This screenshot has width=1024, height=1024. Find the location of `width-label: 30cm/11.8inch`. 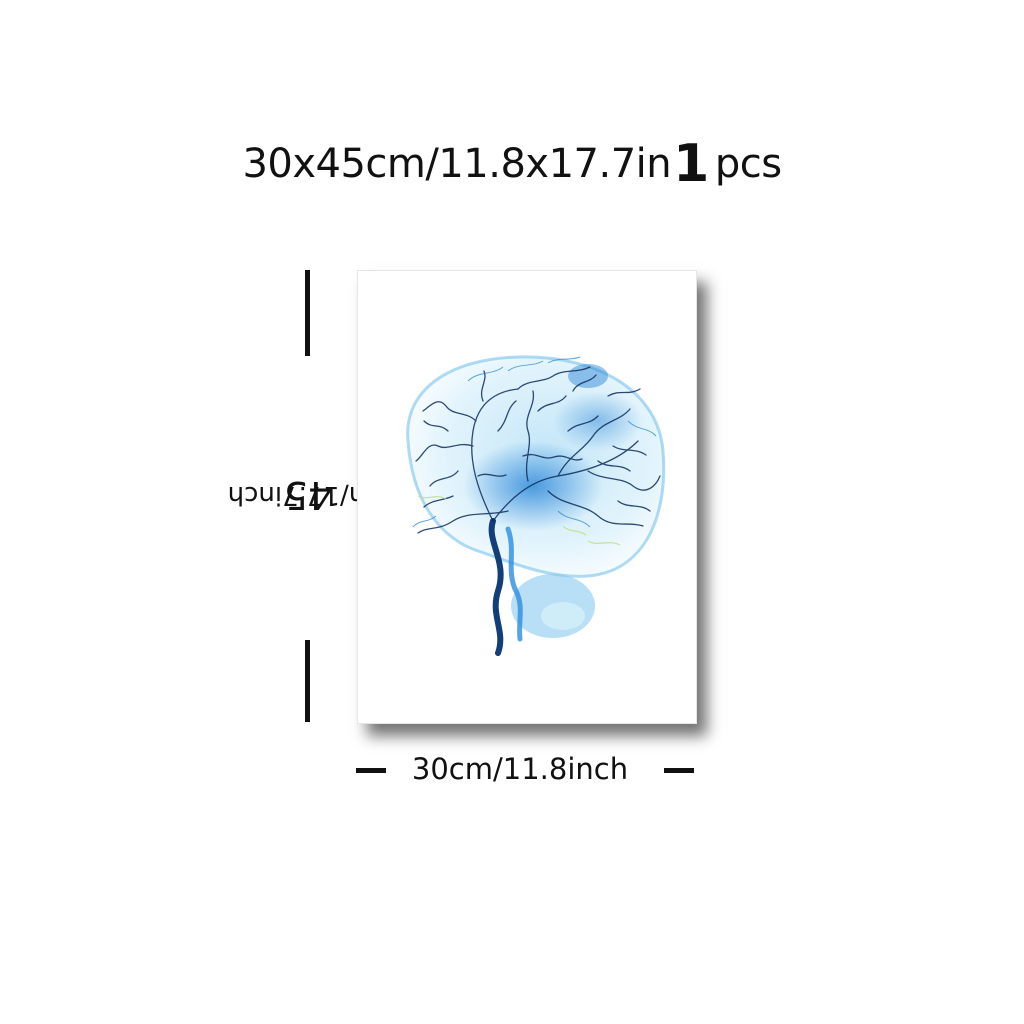

width-label: 30cm/11.8inch is located at coordinates (520, 769).